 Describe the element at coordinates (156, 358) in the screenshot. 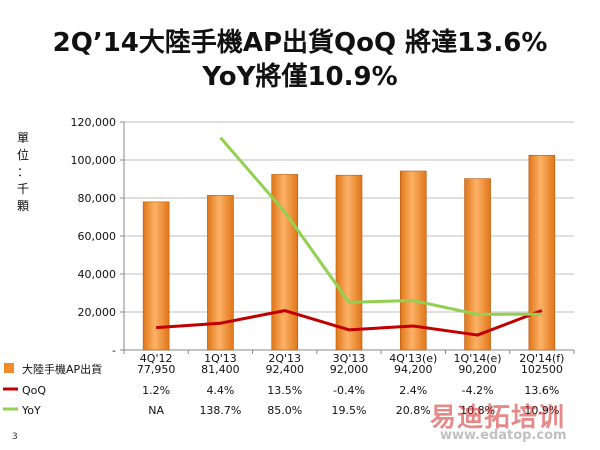

I see `x-tick-label: 4Q'12` at that location.